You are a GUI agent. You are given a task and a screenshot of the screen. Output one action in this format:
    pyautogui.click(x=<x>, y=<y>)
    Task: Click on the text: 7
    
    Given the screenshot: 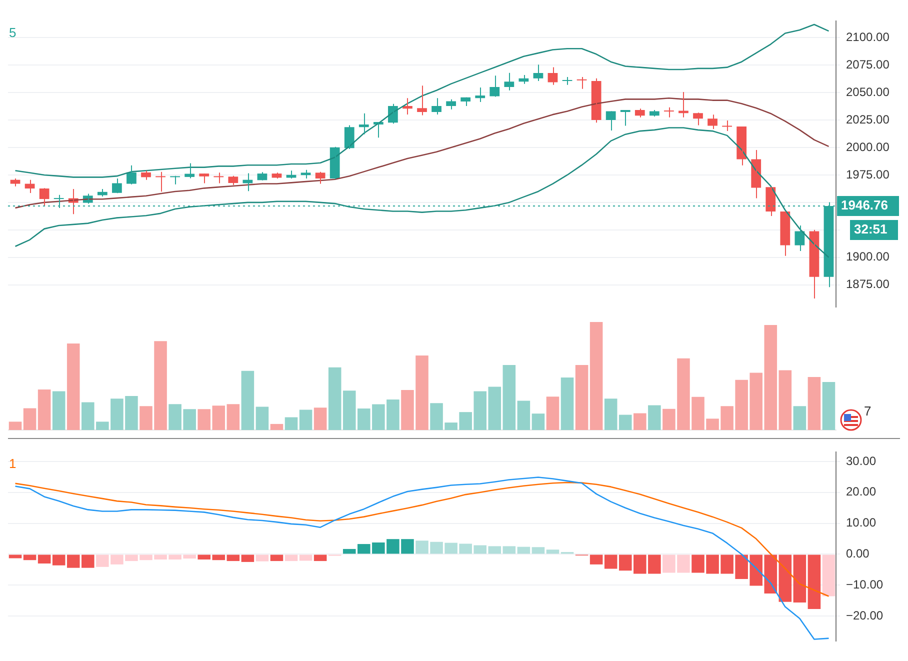 What is the action you would take?
    pyautogui.click(x=868, y=411)
    